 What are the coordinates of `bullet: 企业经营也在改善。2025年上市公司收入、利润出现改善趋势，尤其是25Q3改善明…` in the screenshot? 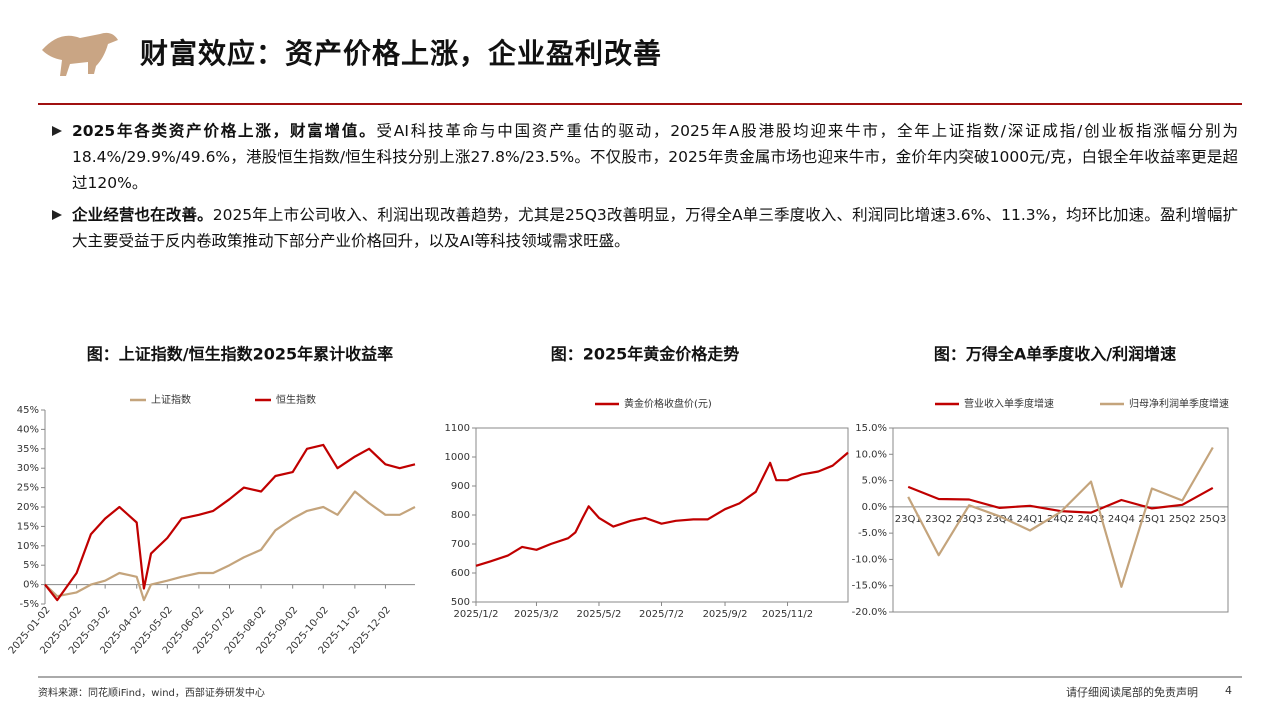 It's located at (643, 228).